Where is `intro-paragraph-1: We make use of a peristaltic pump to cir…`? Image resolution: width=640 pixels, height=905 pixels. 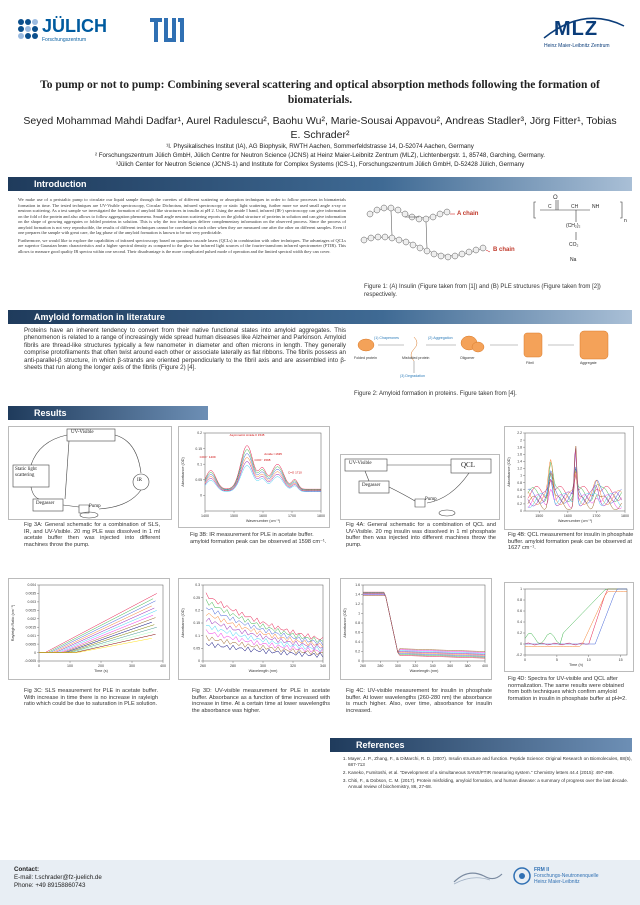
intro-paragraph-1: We make use of a peristaltic pump to cir… is located at coordinates (182, 216).